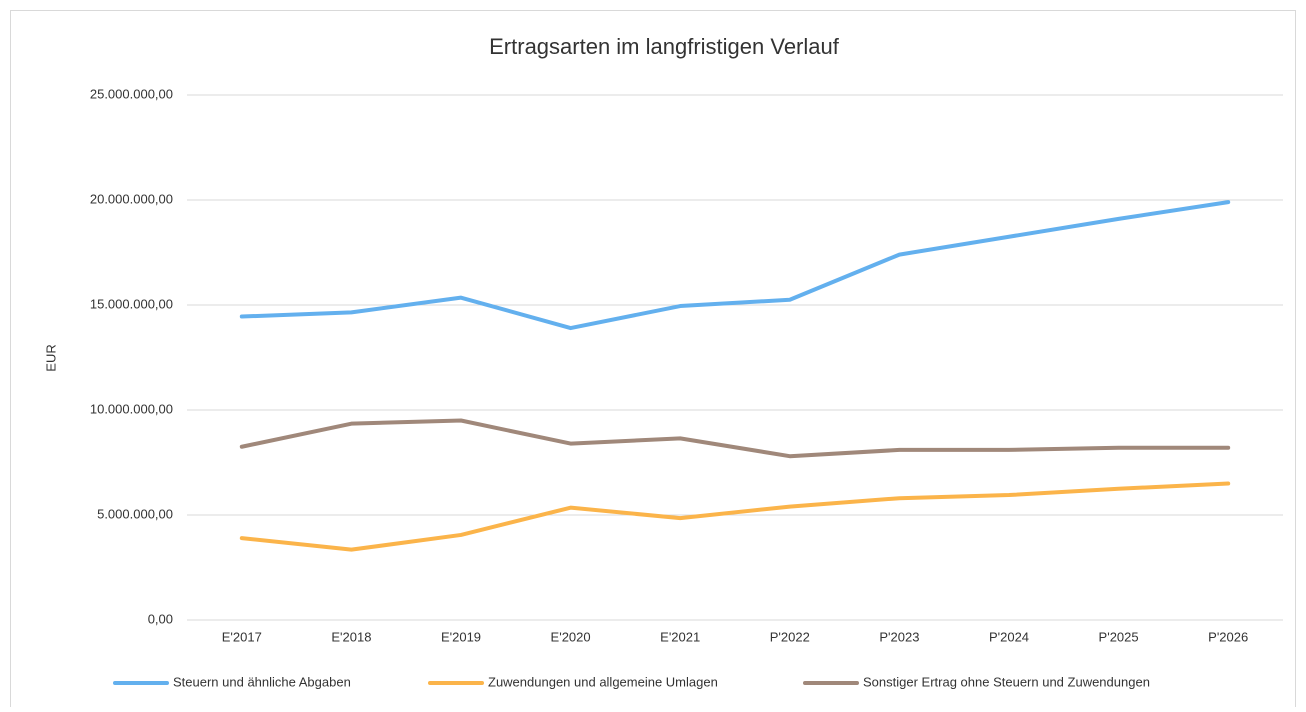  What do you see at coordinates (131, 198) in the screenshot?
I see `y-tick-label: 20.000.000,00` at bounding box center [131, 198].